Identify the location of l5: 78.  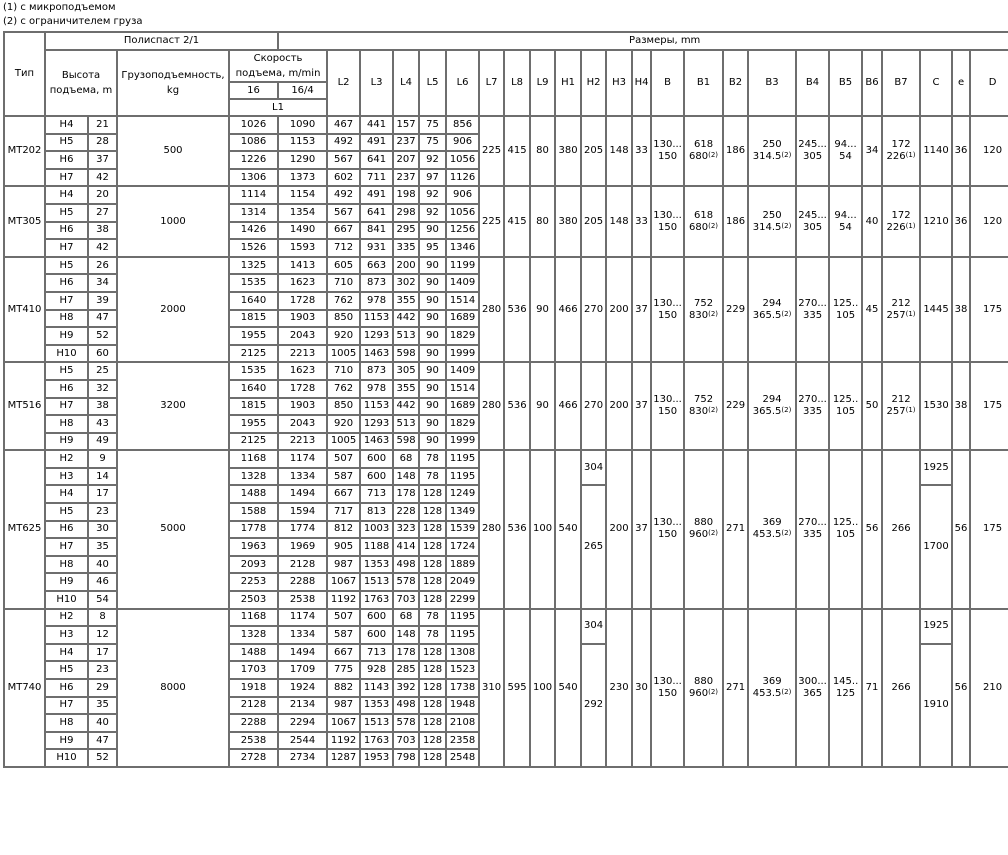
(433, 635).